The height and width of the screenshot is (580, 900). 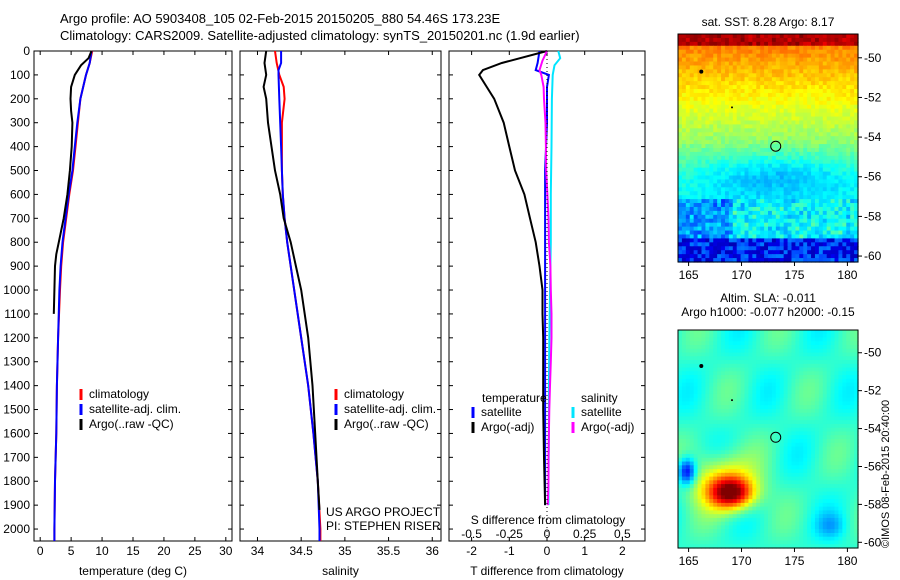 What do you see at coordinates (471, 534) in the screenshot?
I see `x2-tick-label: -0.5` at bounding box center [471, 534].